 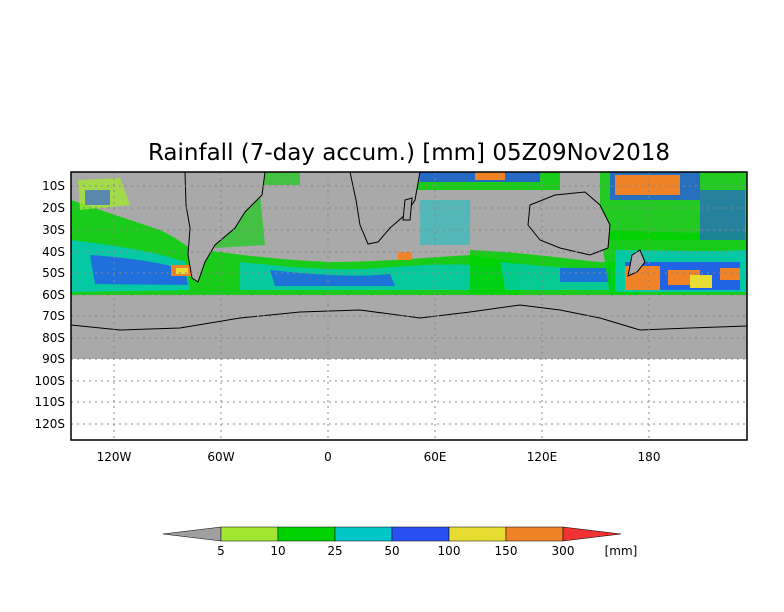 What do you see at coordinates (220, 457) in the screenshot?
I see `lon-tick-label: 60W` at bounding box center [220, 457].